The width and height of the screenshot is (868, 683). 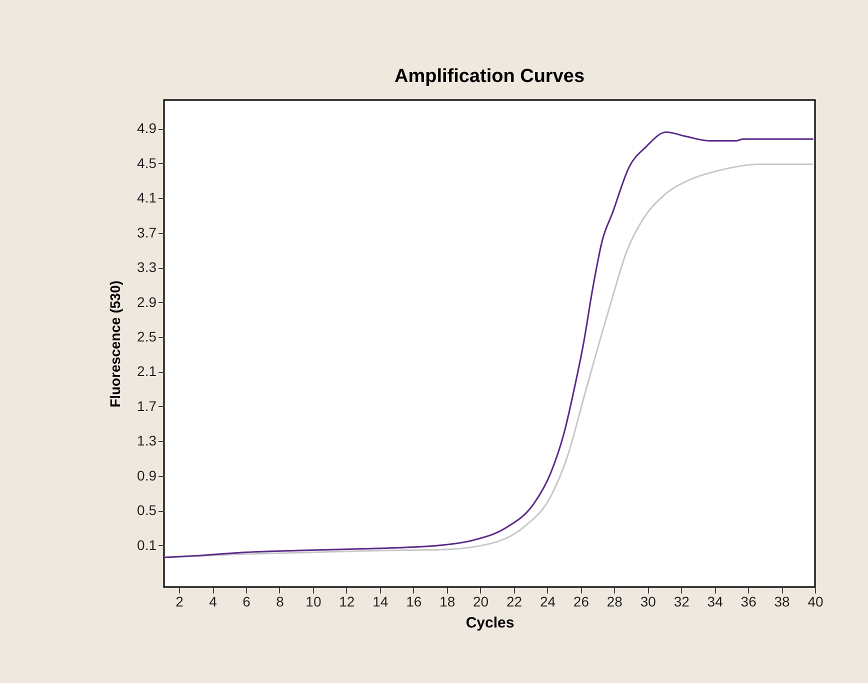 I want to click on y-axis-title: Fluorescence (530), so click(x=115, y=344).